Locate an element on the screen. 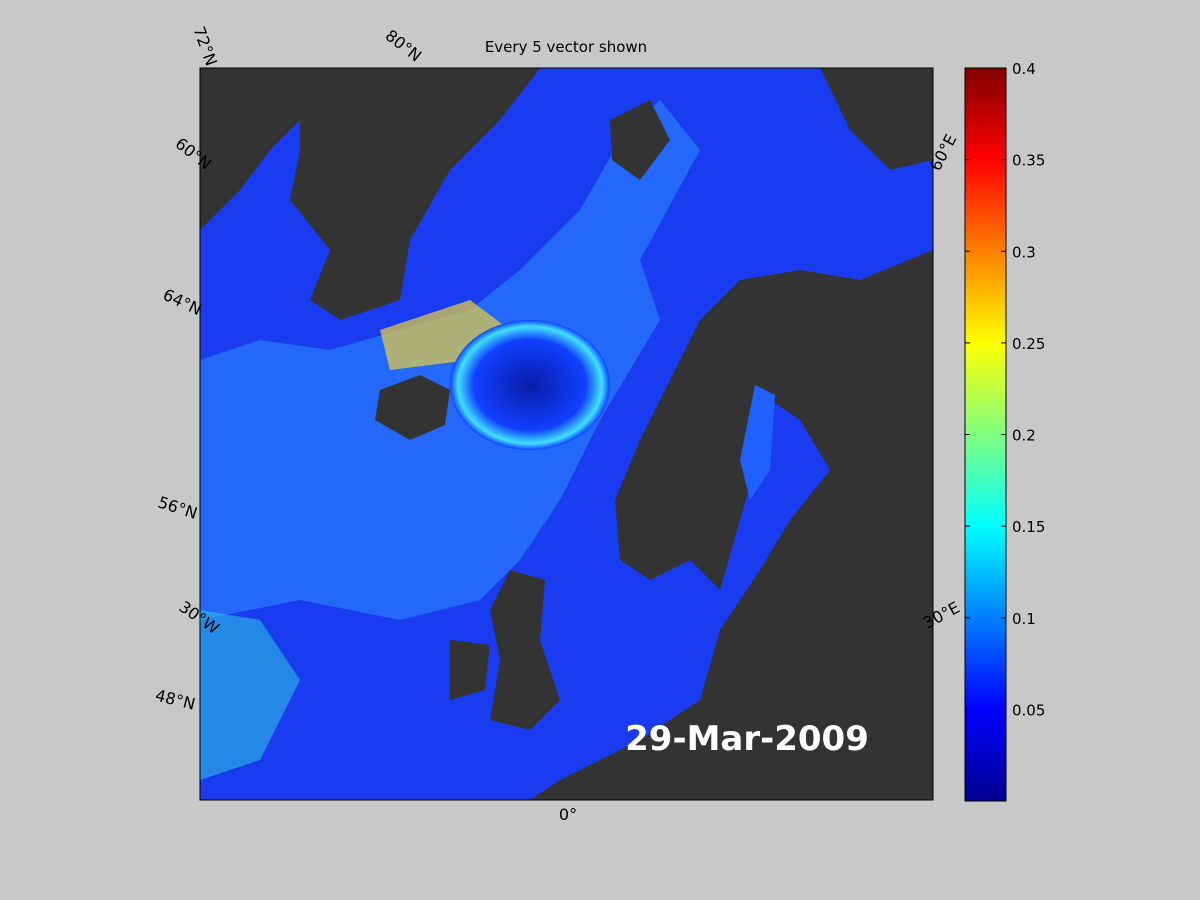  land-novaya-zemlya is located at coordinates (876, 119).